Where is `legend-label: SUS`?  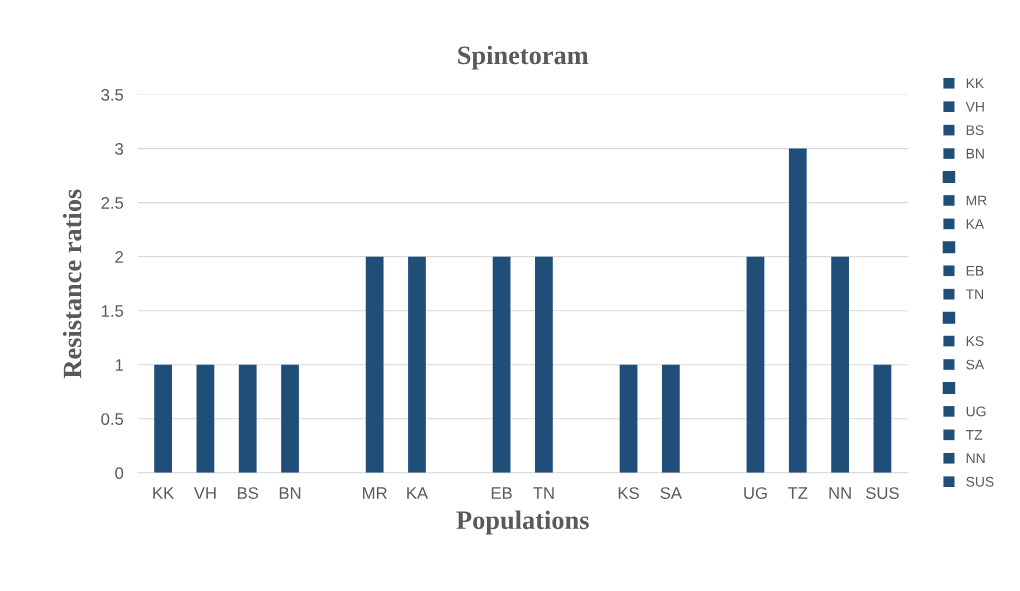 legend-label: SUS is located at coordinates (980, 481).